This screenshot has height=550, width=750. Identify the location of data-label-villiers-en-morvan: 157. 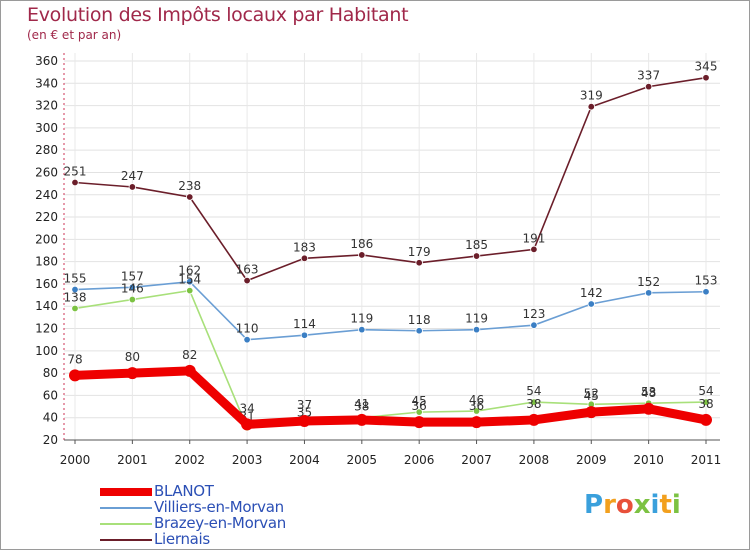
(132, 276).